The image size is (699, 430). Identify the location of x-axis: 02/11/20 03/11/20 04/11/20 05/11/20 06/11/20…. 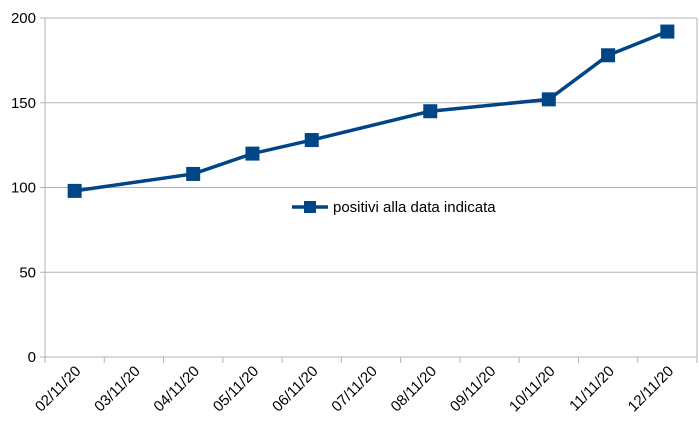
(365, 386).